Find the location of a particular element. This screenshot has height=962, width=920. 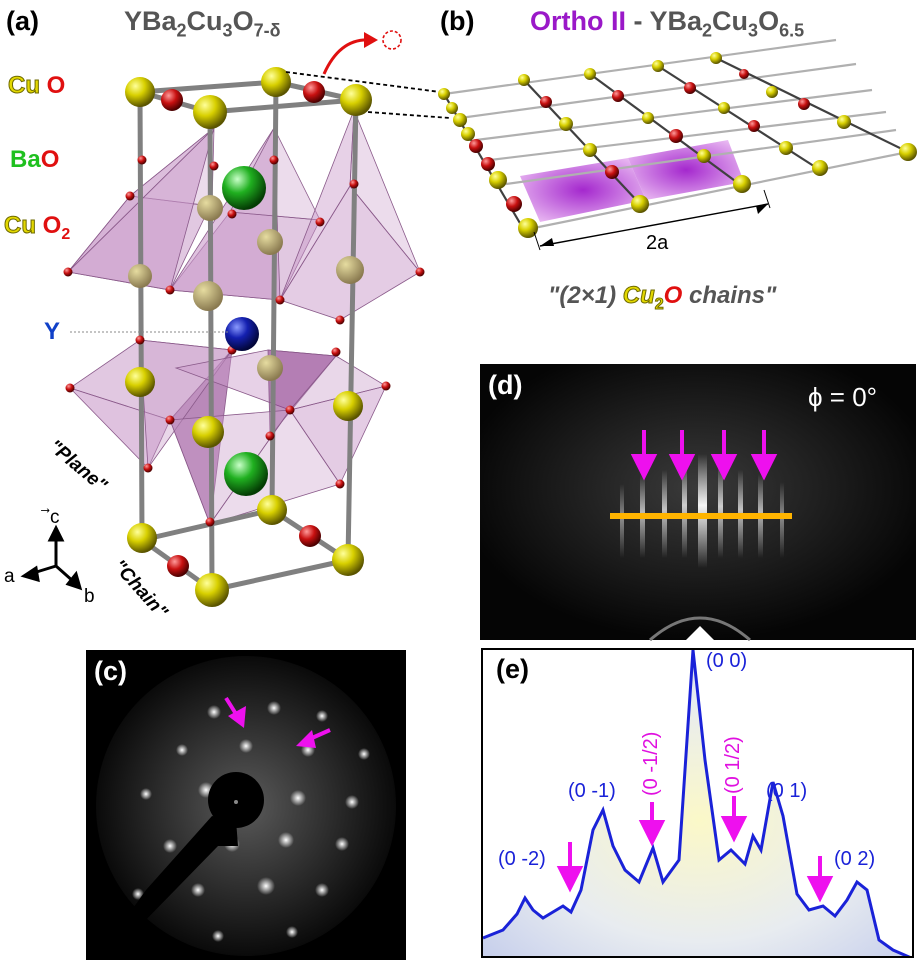

direct-beam is located at coordinates (700, 633).